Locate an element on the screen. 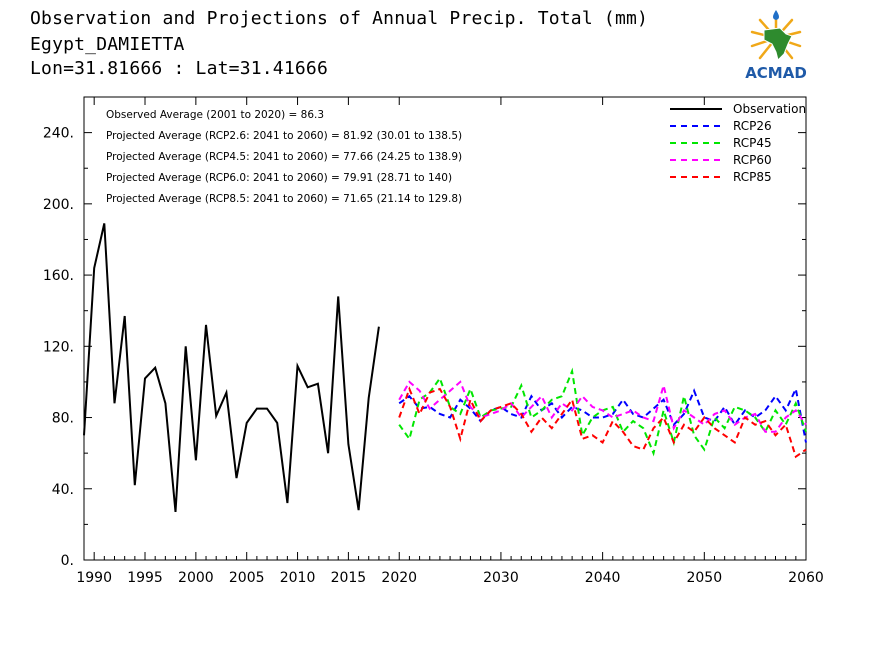 The height and width of the screenshot is (659, 879). x-tick-label: 2060 is located at coordinates (806, 578).